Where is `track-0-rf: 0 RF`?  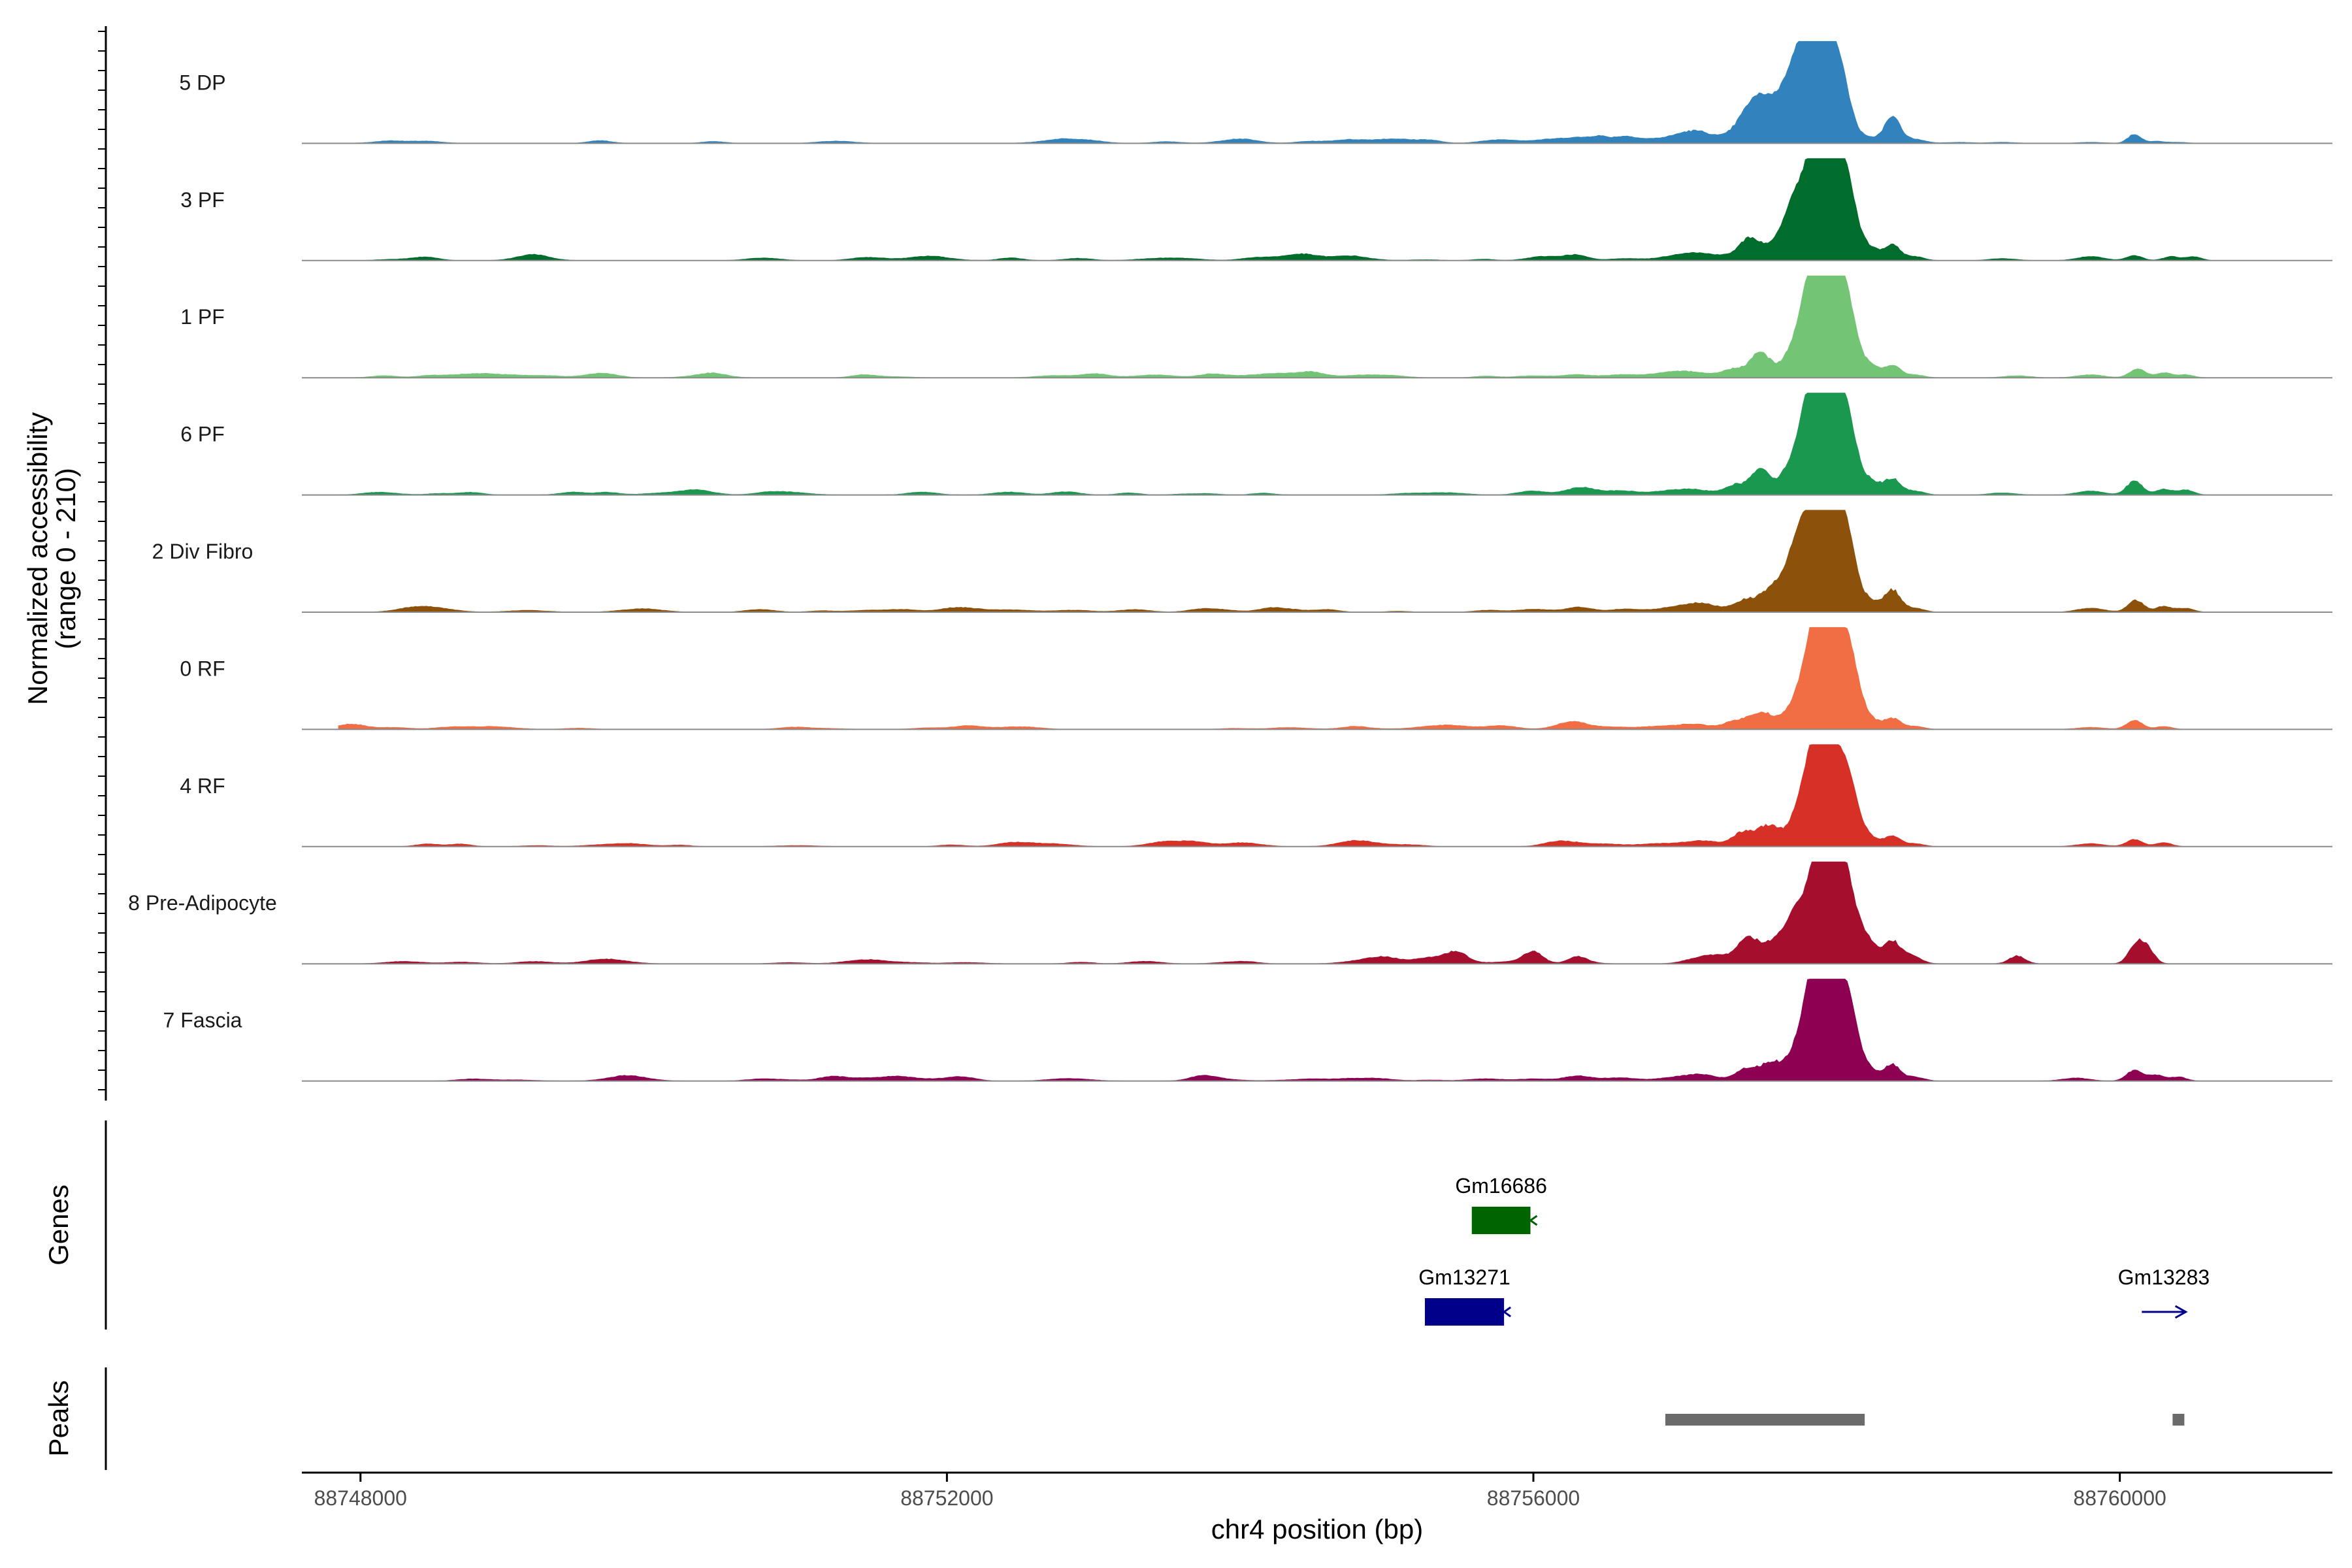 track-0-rf: 0 RF is located at coordinates (1256, 678).